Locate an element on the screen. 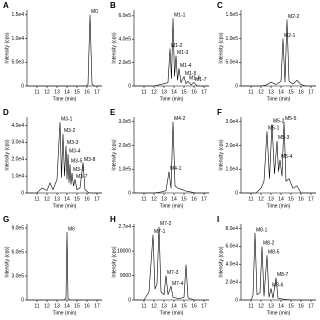 The width and height of the screenshot is (320, 320). y-tick-label: 5.0e4 is located at coordinates (231, 63).